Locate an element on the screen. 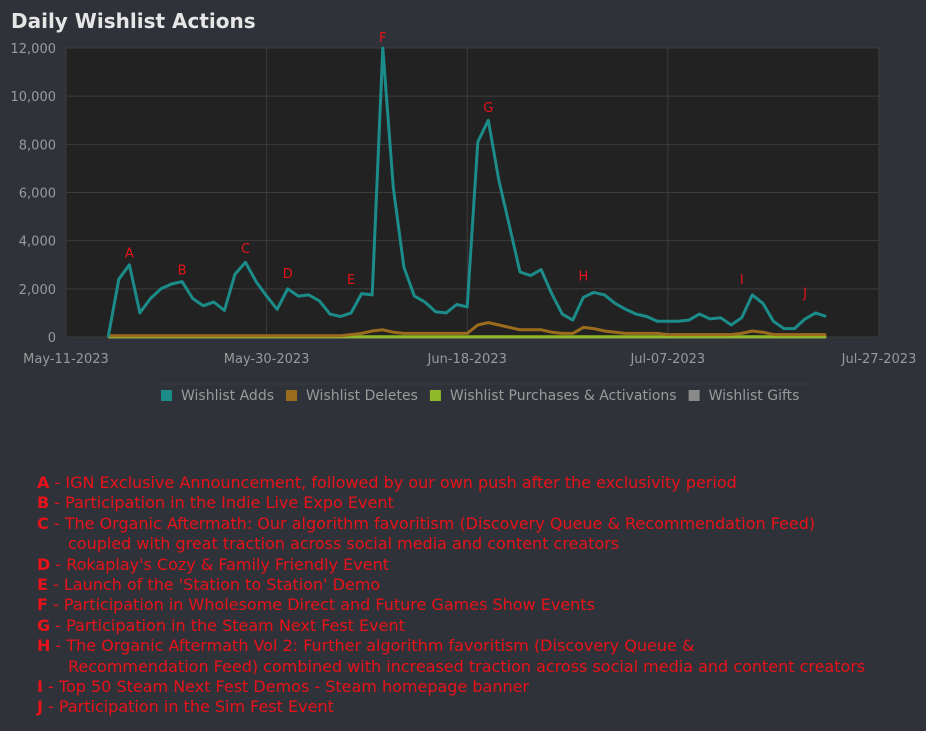 The width and height of the screenshot is (926, 731). annotation: H is located at coordinates (583, 277).